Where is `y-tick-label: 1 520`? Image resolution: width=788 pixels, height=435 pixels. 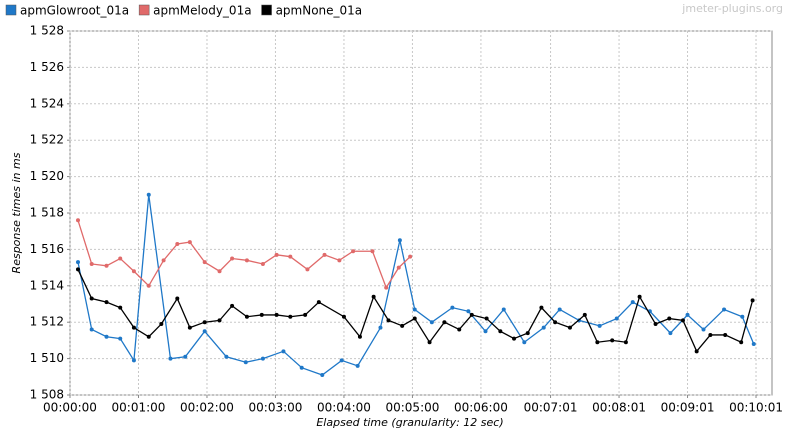
y-tick-label: 1 520 is located at coordinates (47, 176).